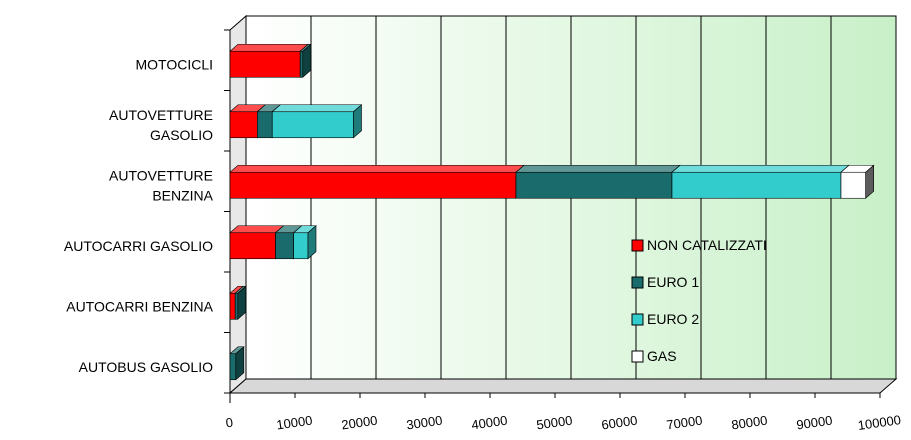  What do you see at coordinates (229, 423) in the screenshot?
I see `x-tick-label: 0` at bounding box center [229, 423].